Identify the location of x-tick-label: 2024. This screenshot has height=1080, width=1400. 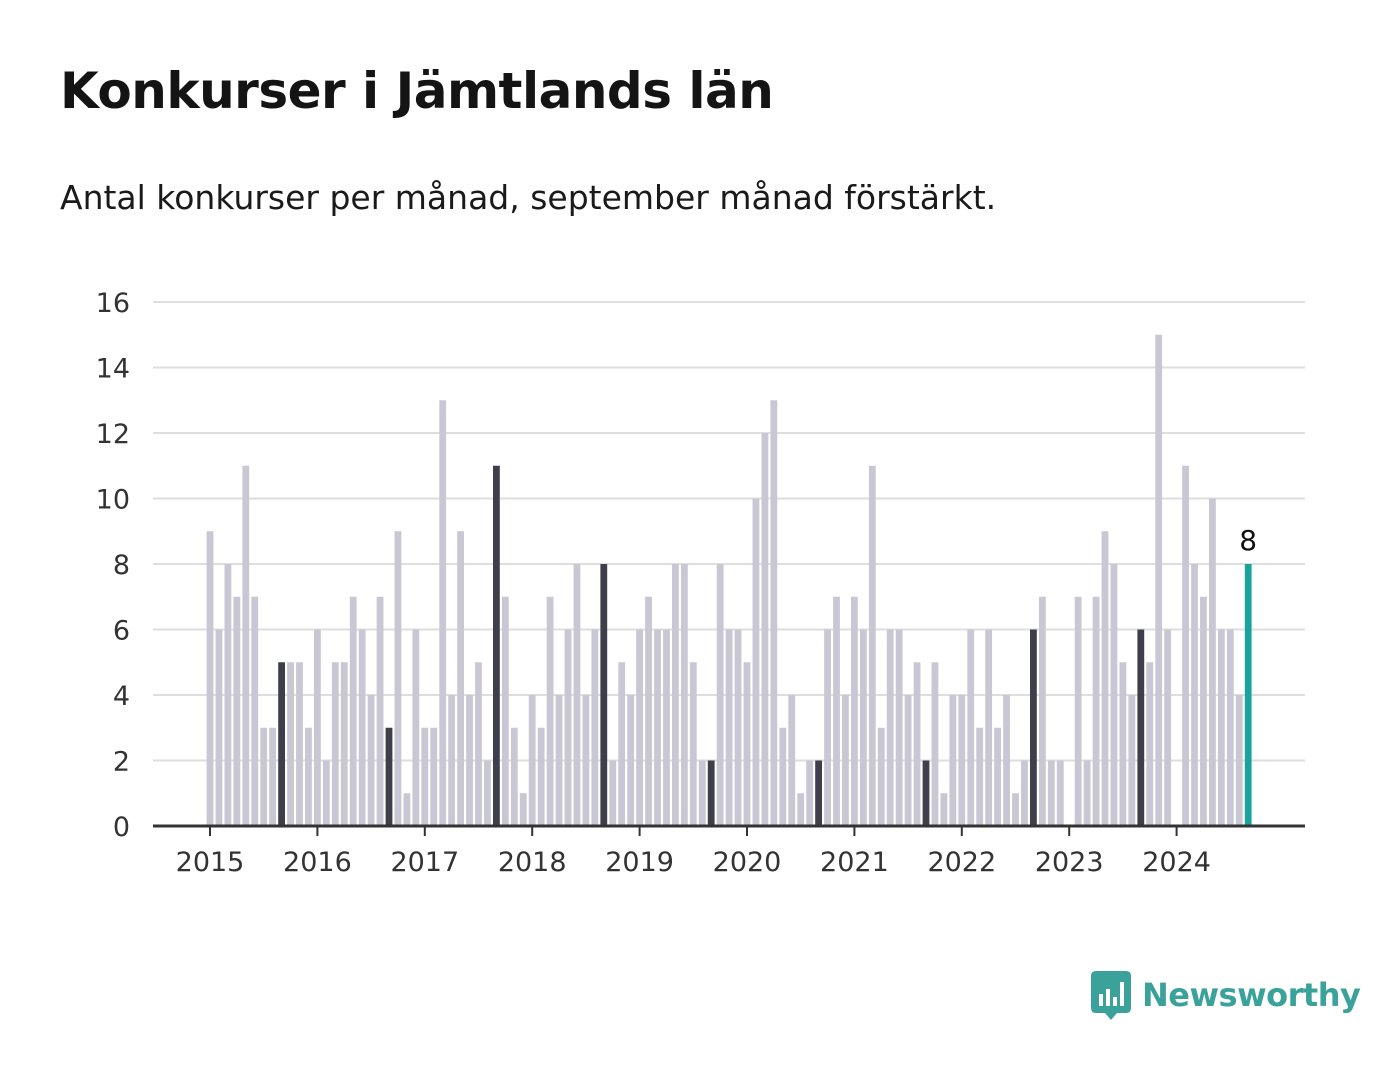
(1176, 862).